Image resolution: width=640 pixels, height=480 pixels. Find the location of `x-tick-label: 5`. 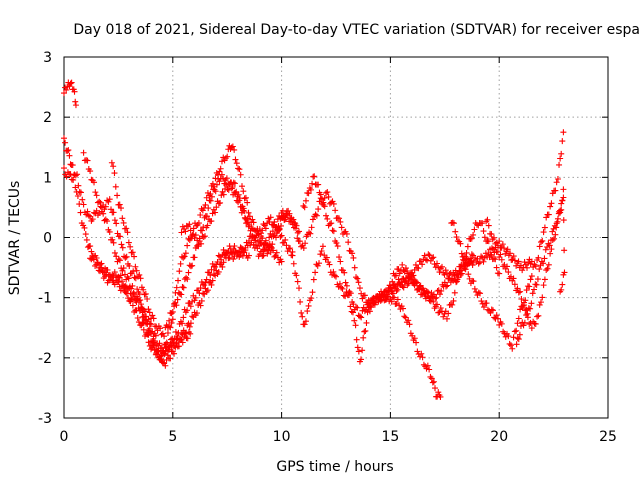

x-tick-label: 5 is located at coordinates (172, 437).